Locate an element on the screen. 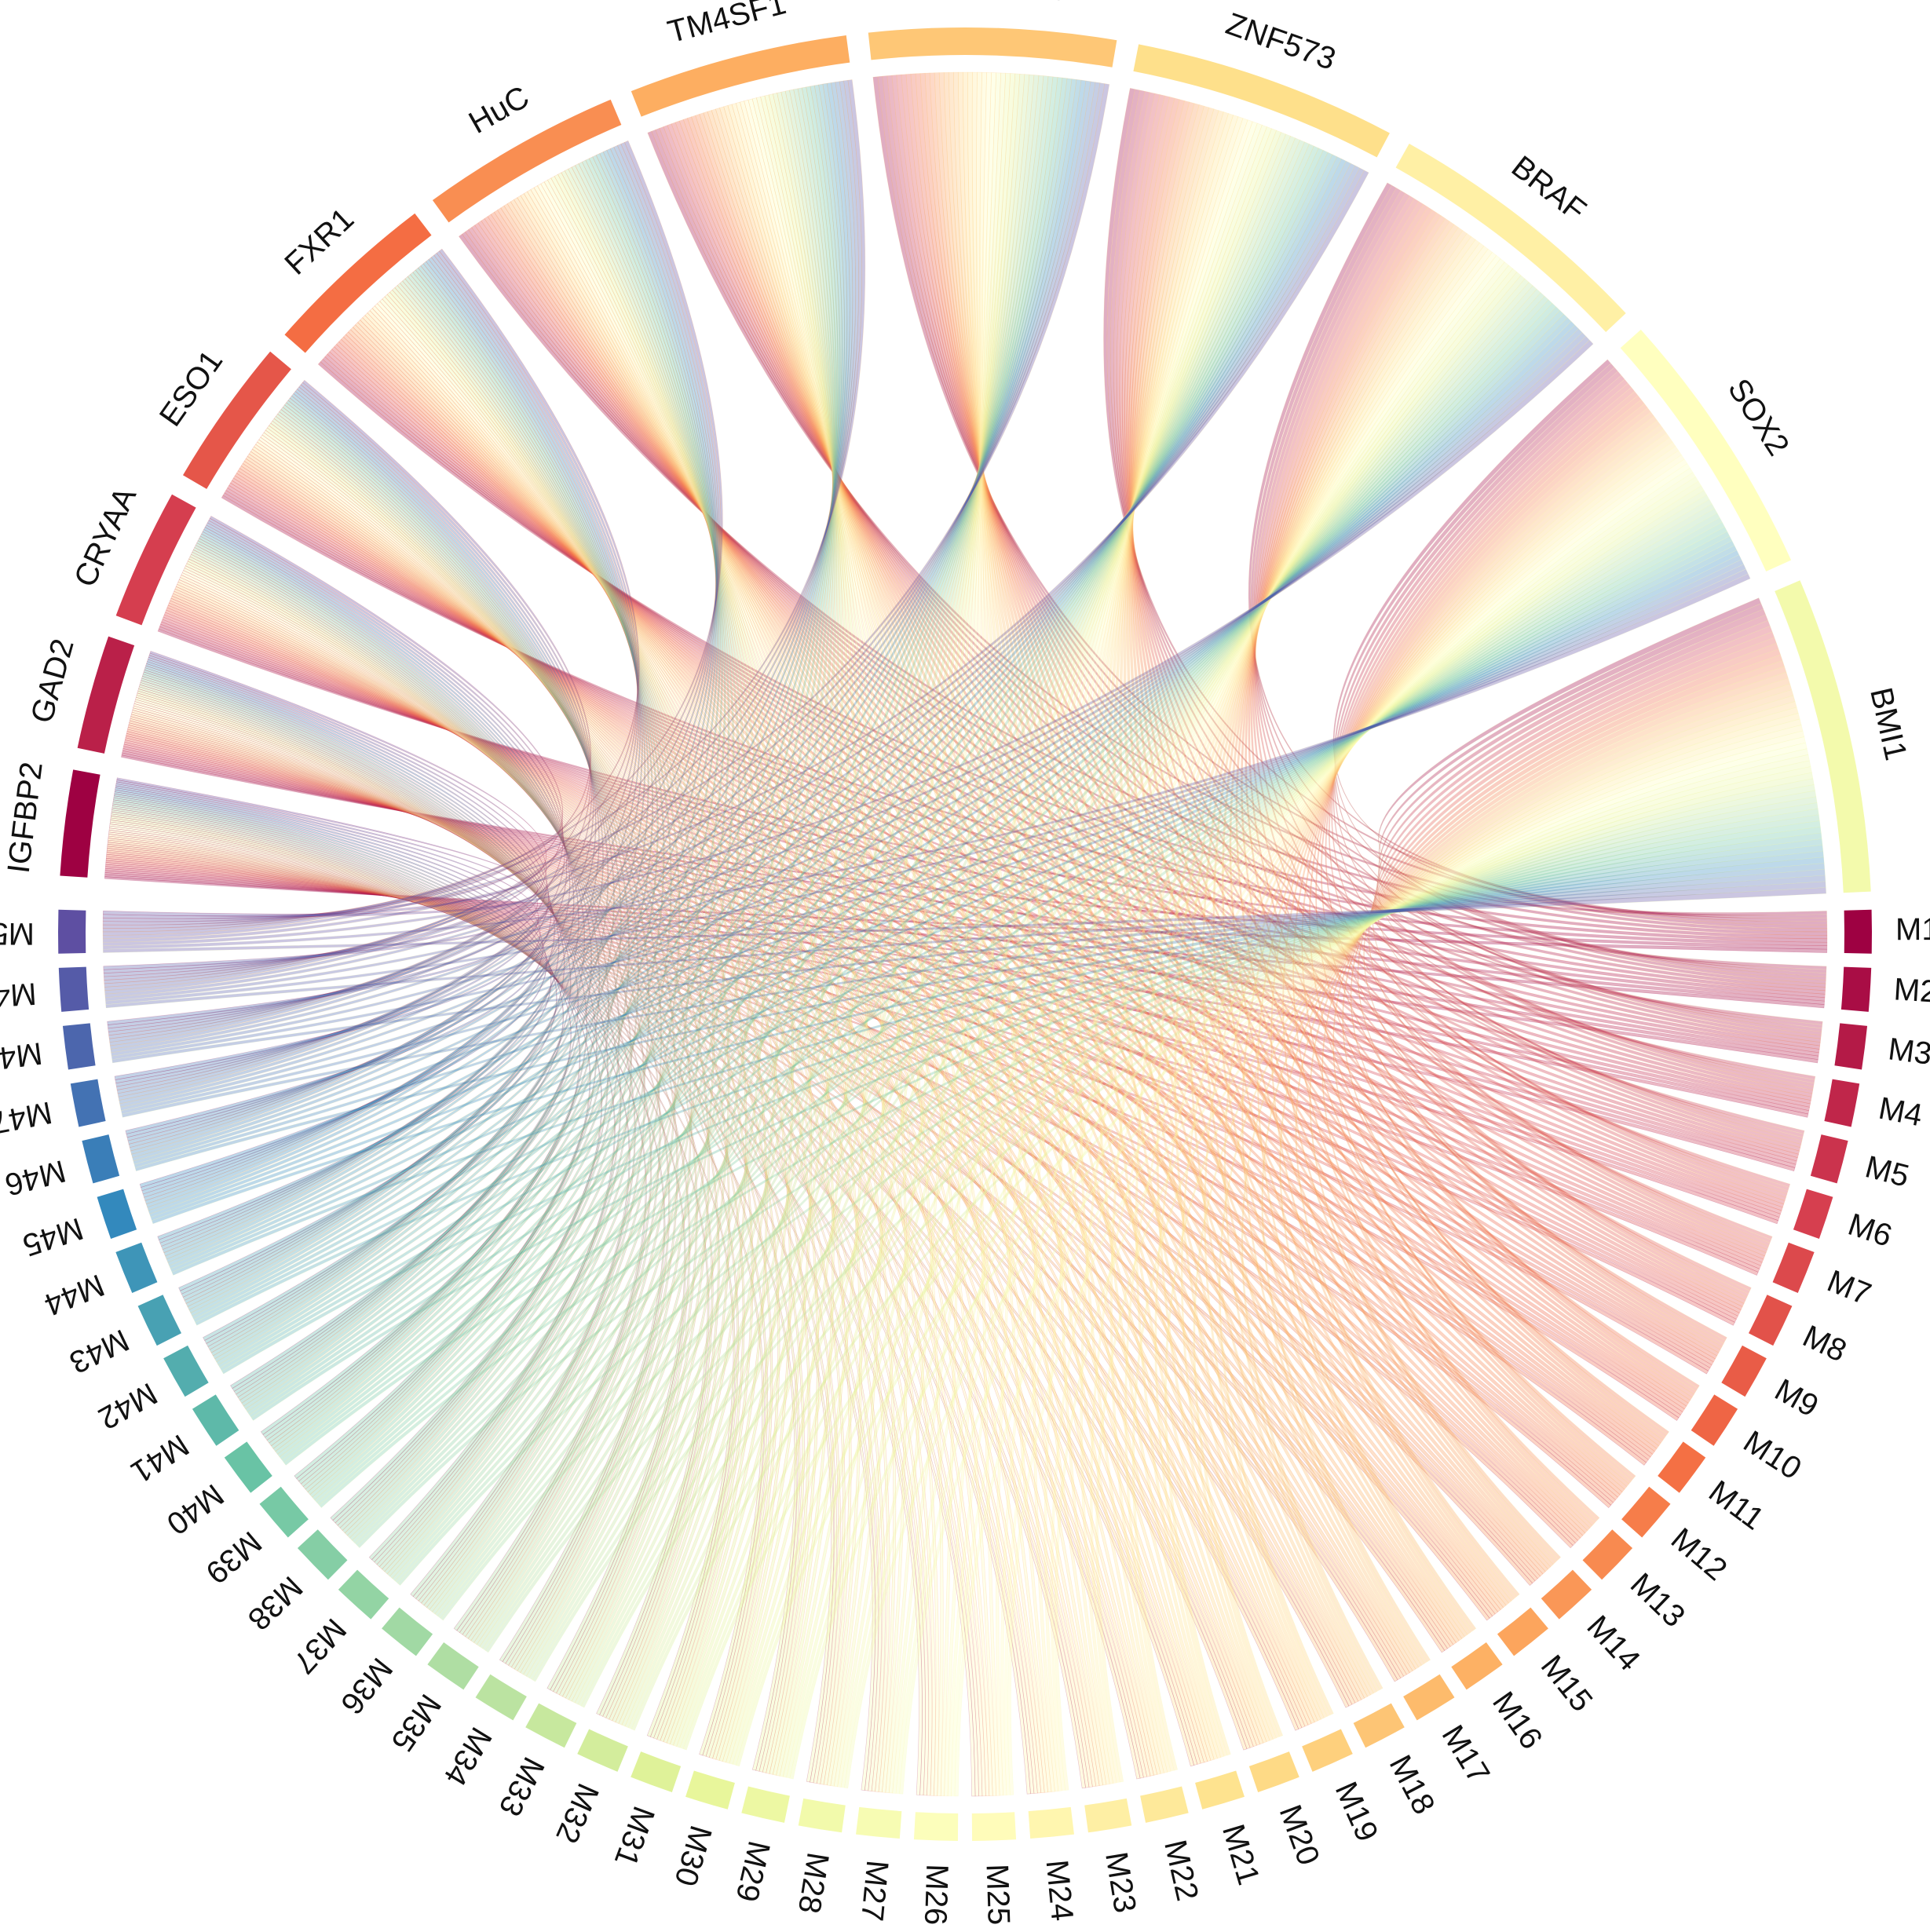 Image resolution: width=1930 pixels, height=1932 pixels. link-m2-igfbp2 is located at coordinates (964, 941).